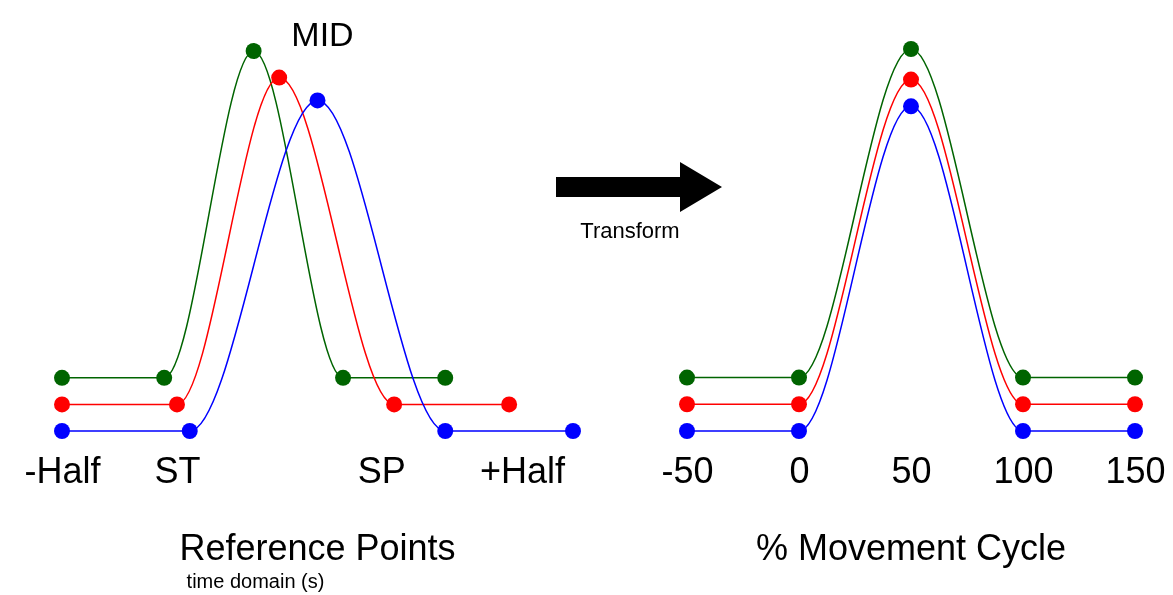  What do you see at coordinates (911, 470) in the screenshot?
I see `x-tick-label: 50` at bounding box center [911, 470].